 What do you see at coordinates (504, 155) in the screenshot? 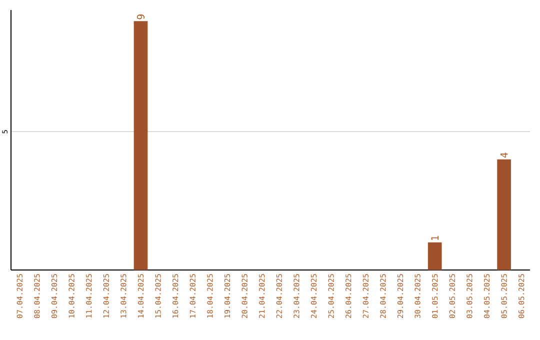
I see `data-label: 4` at bounding box center [504, 155].